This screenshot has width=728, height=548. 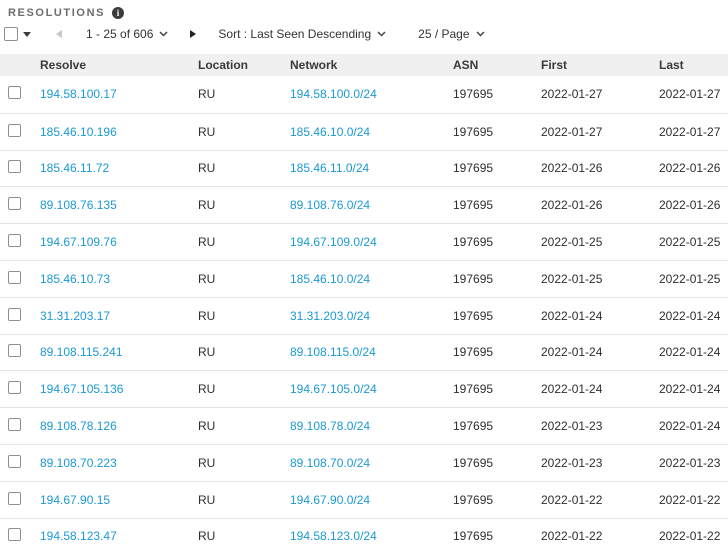 I want to click on network-link: 31.31.203.0/24, so click(x=330, y=315).